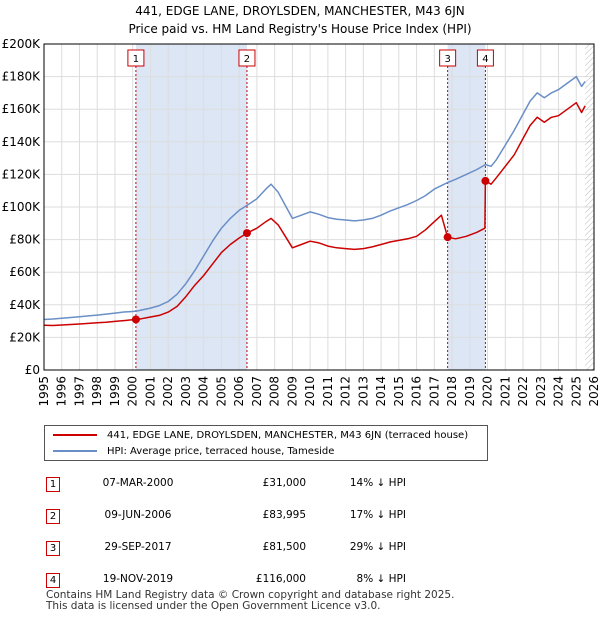  What do you see at coordinates (284, 515) in the screenshot?
I see `sale-price: £83,995` at bounding box center [284, 515].